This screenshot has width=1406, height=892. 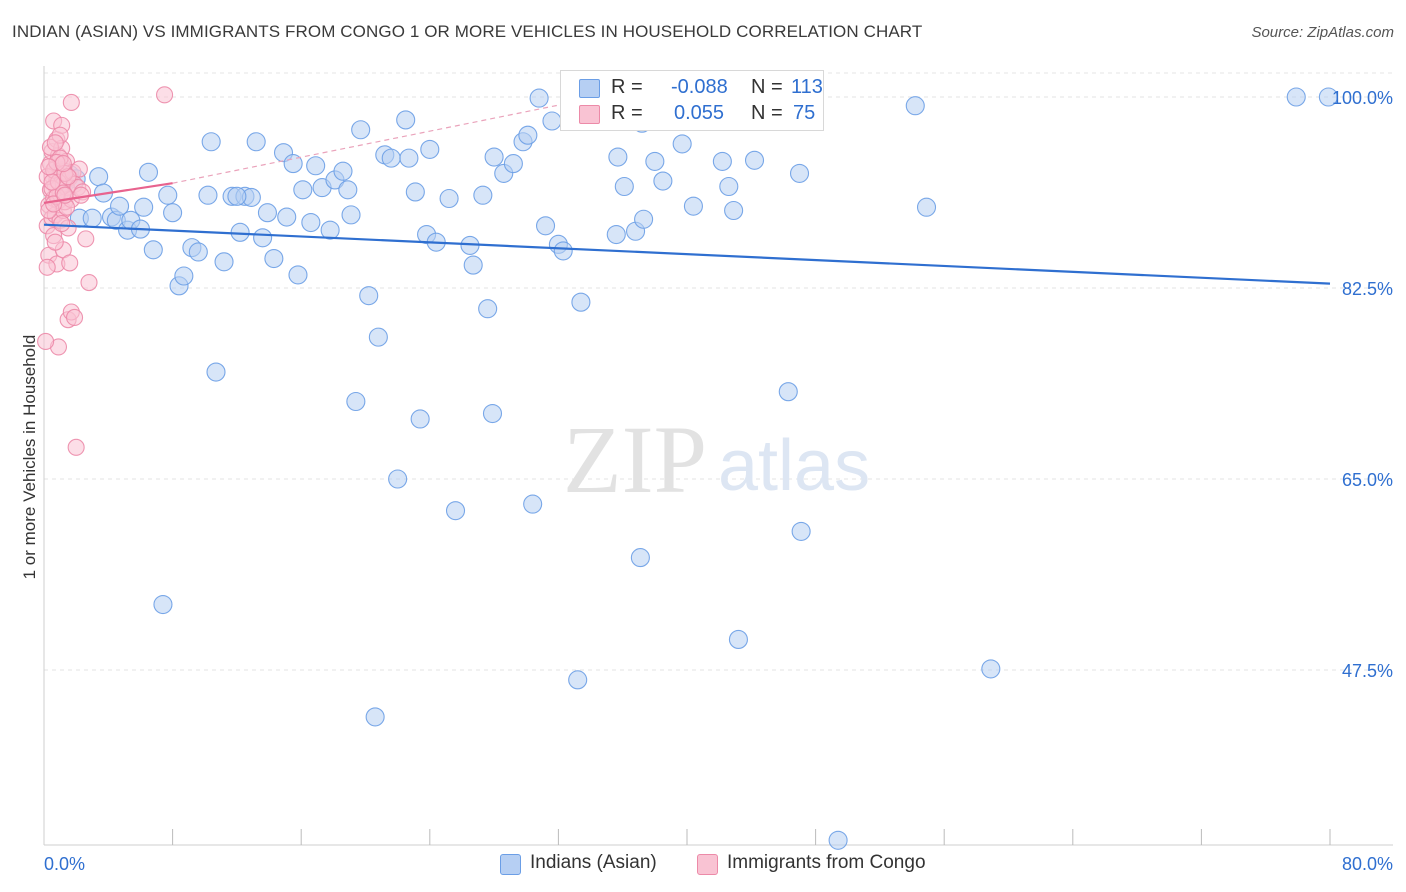 What do you see at coordinates (1367, 480) in the screenshot?
I see `y-tick-label: 65.0%` at bounding box center [1367, 480].